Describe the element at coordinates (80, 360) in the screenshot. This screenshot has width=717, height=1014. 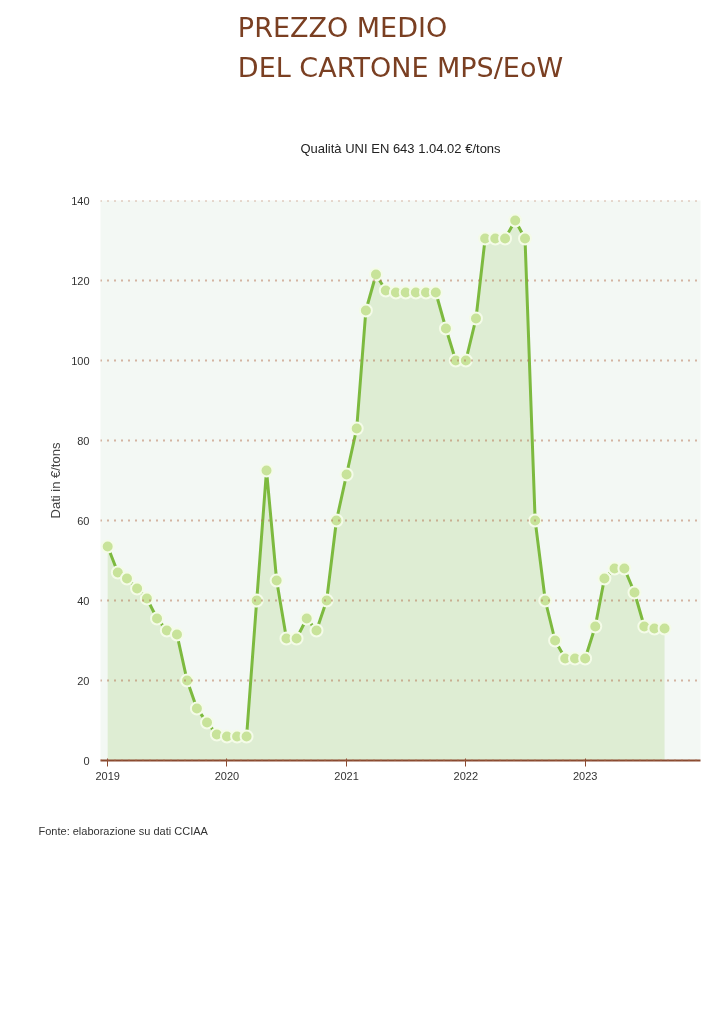
I see `y-tick-label: 100` at that location.